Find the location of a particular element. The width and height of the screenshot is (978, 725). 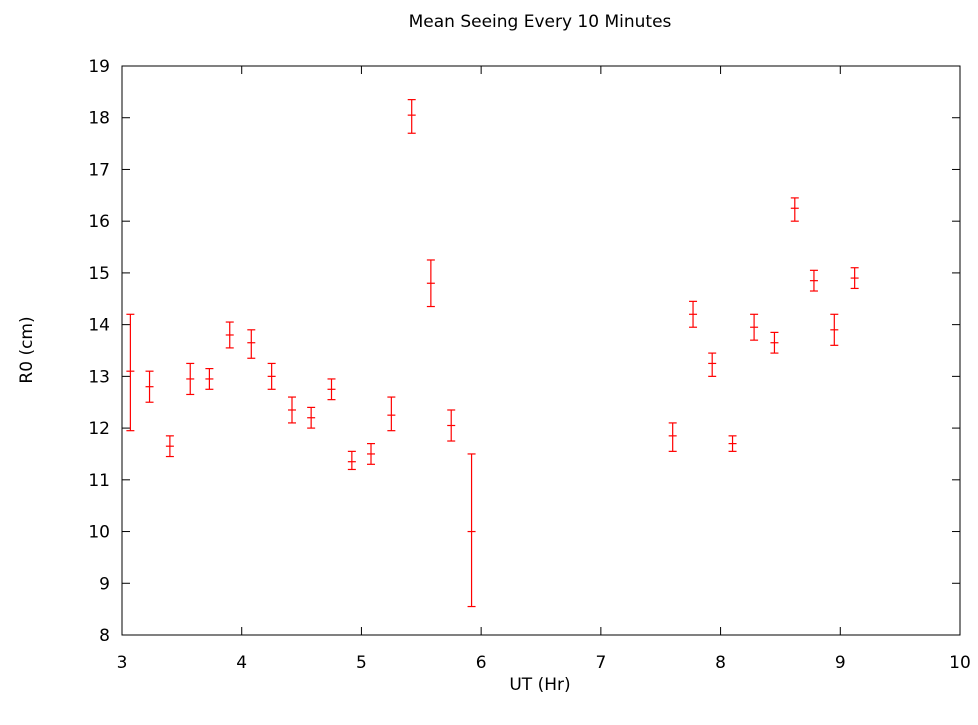

chart-title: Mean Seeing Every 10 Minutes is located at coordinates (540, 22).